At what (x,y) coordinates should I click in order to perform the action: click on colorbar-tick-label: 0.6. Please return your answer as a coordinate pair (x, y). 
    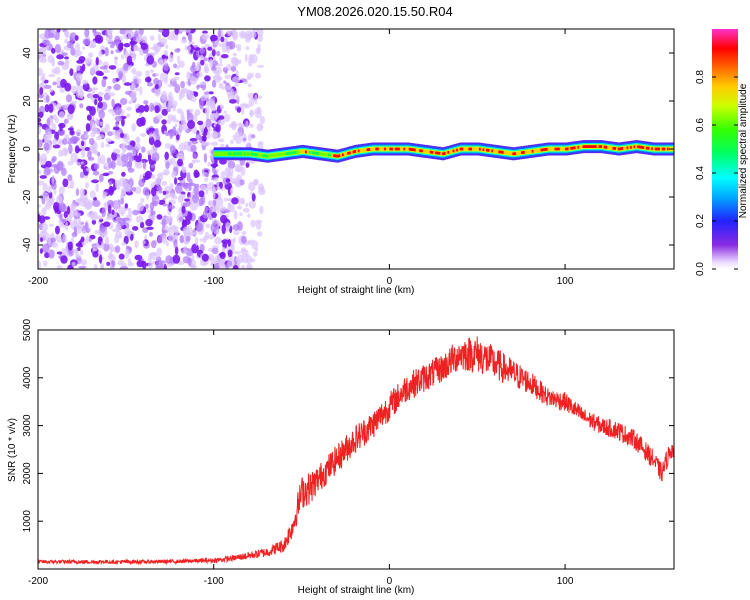
    Looking at the image, I should click on (700, 125).